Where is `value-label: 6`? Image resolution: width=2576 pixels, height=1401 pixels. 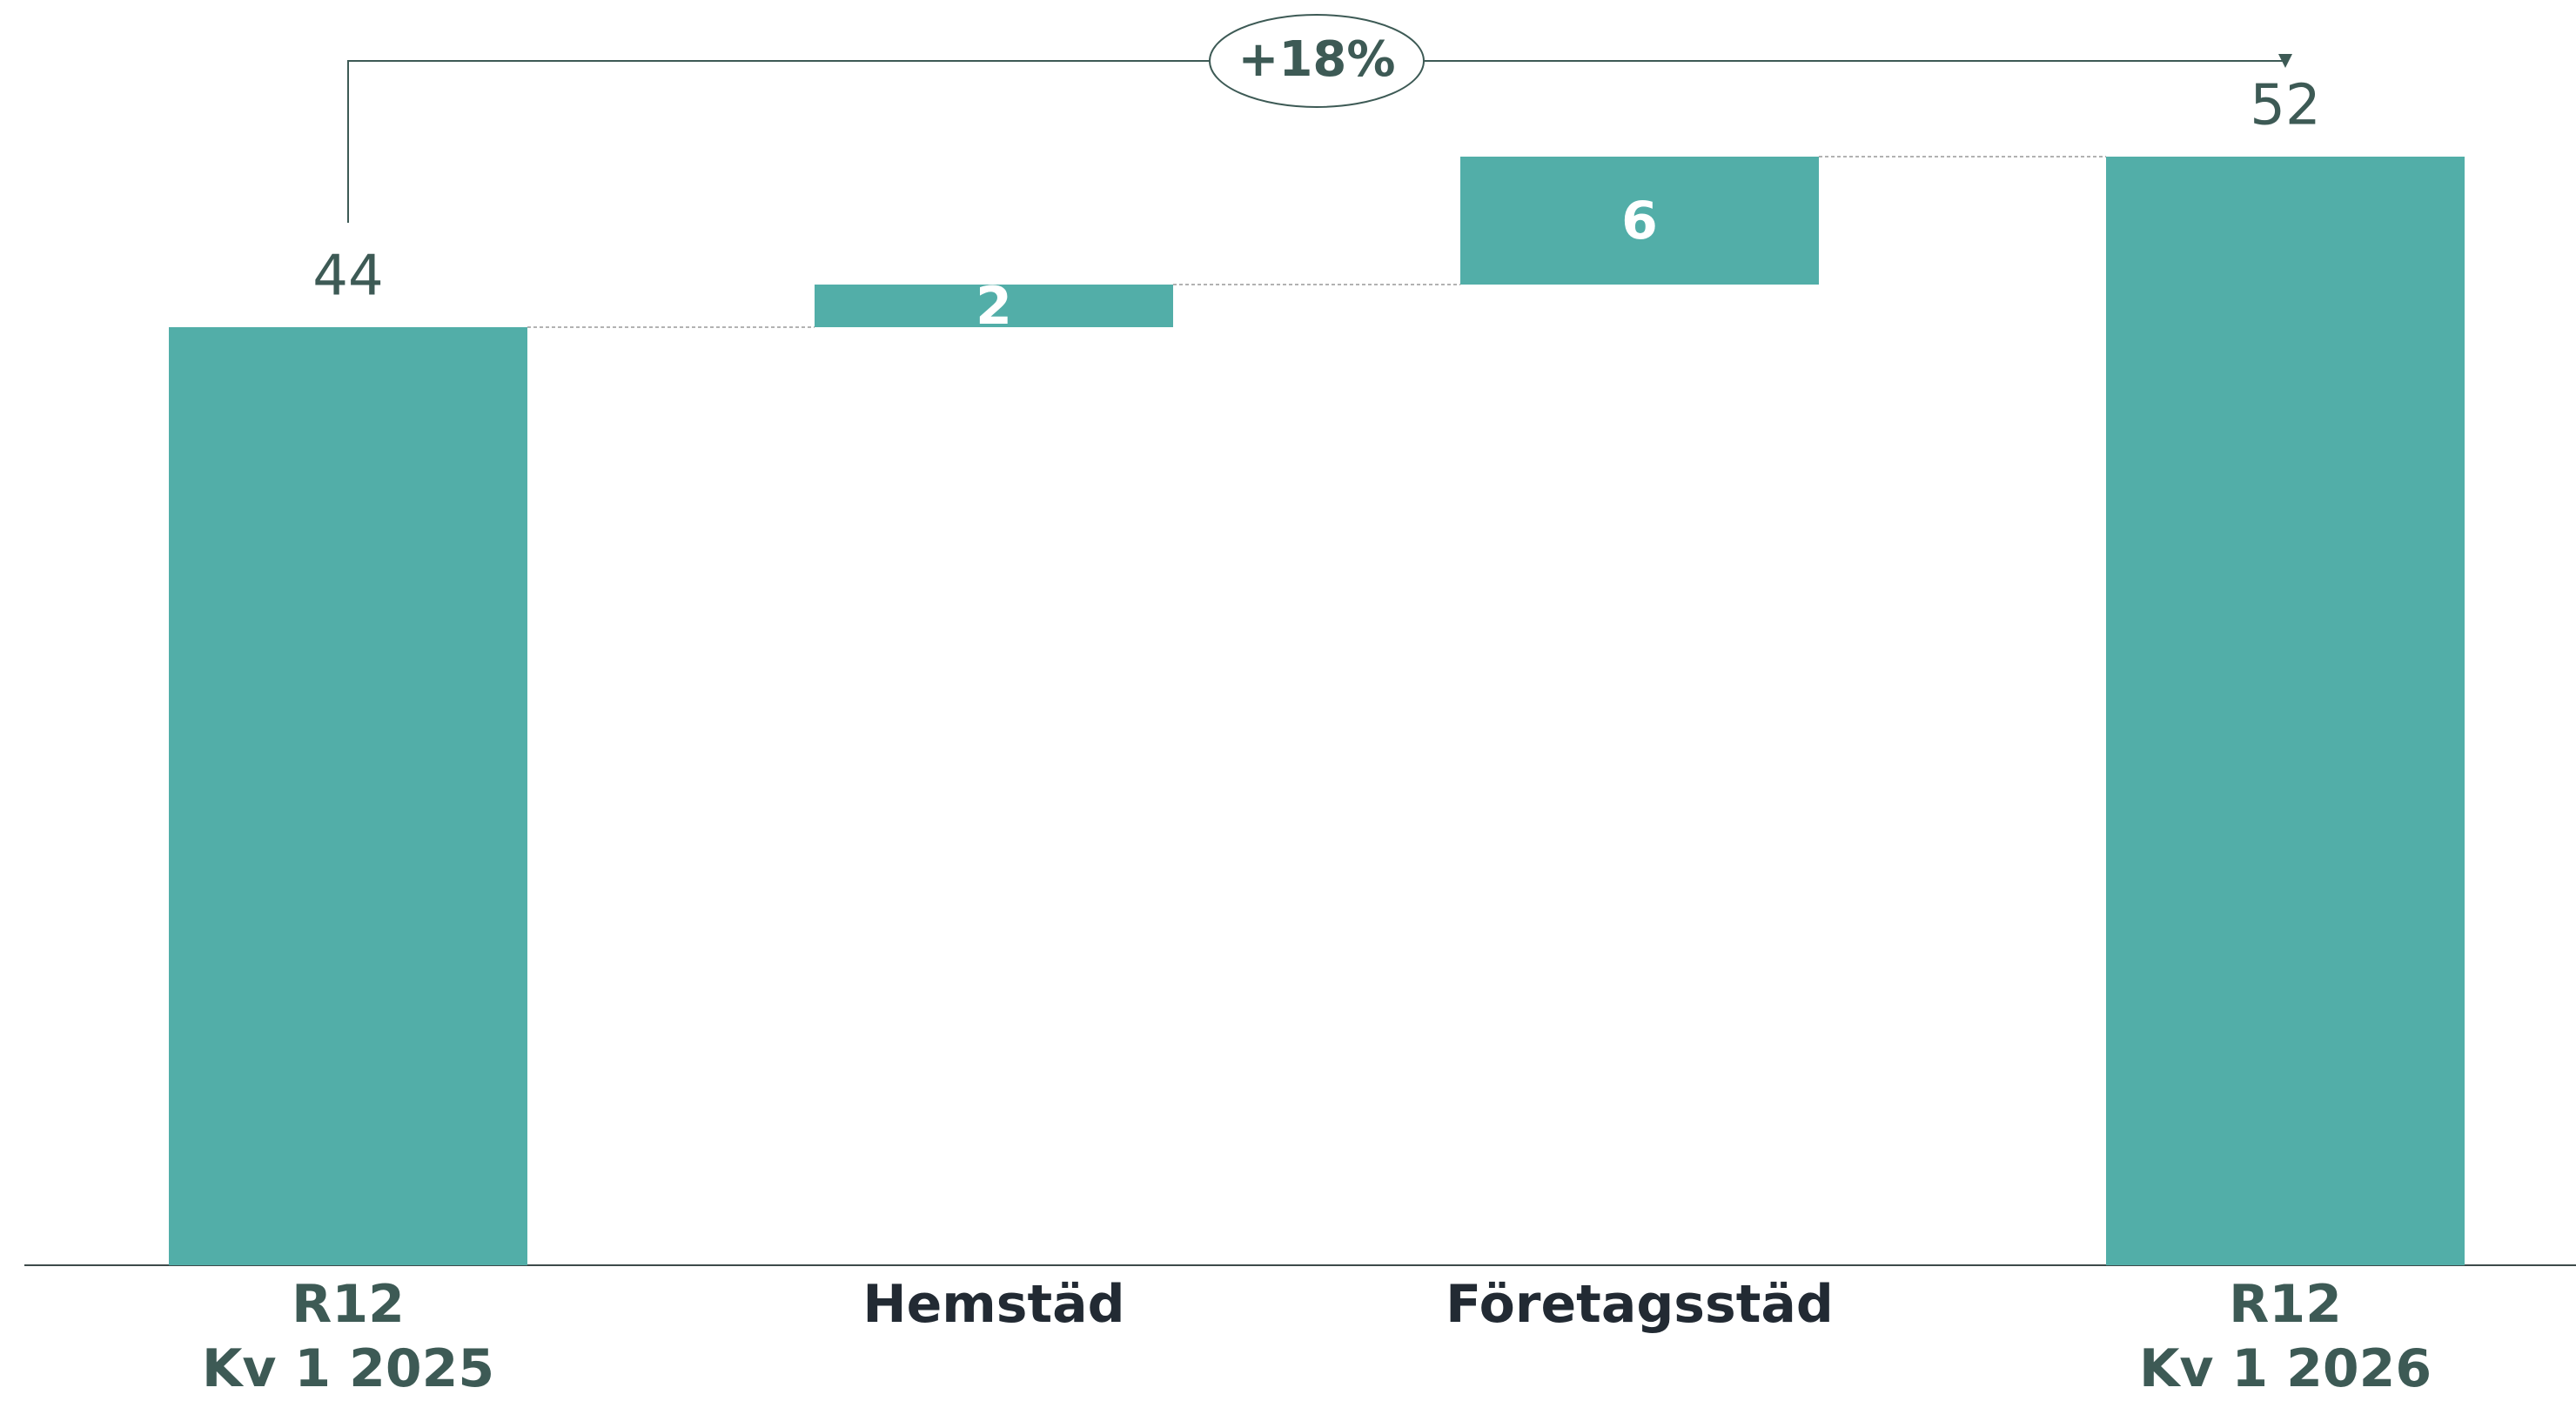 value-label: 6 is located at coordinates (1639, 221).